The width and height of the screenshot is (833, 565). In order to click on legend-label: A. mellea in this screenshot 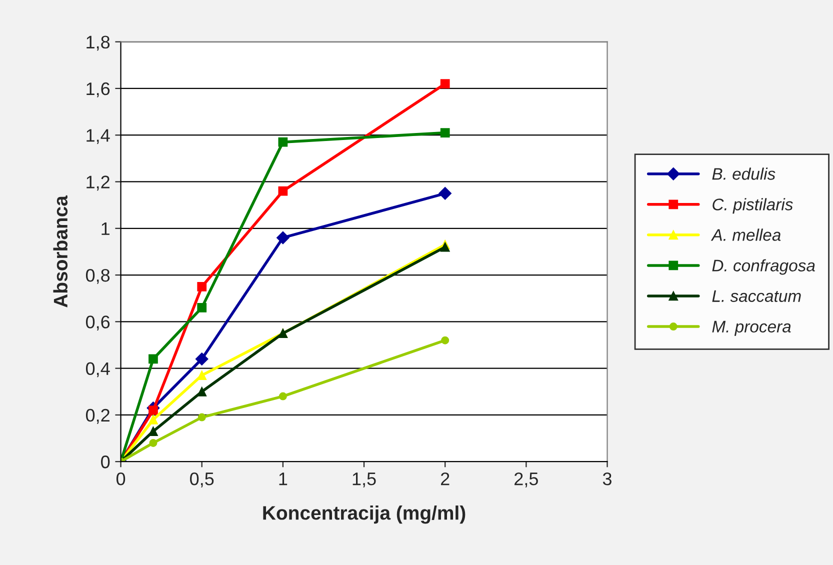, I will do `click(745, 234)`.